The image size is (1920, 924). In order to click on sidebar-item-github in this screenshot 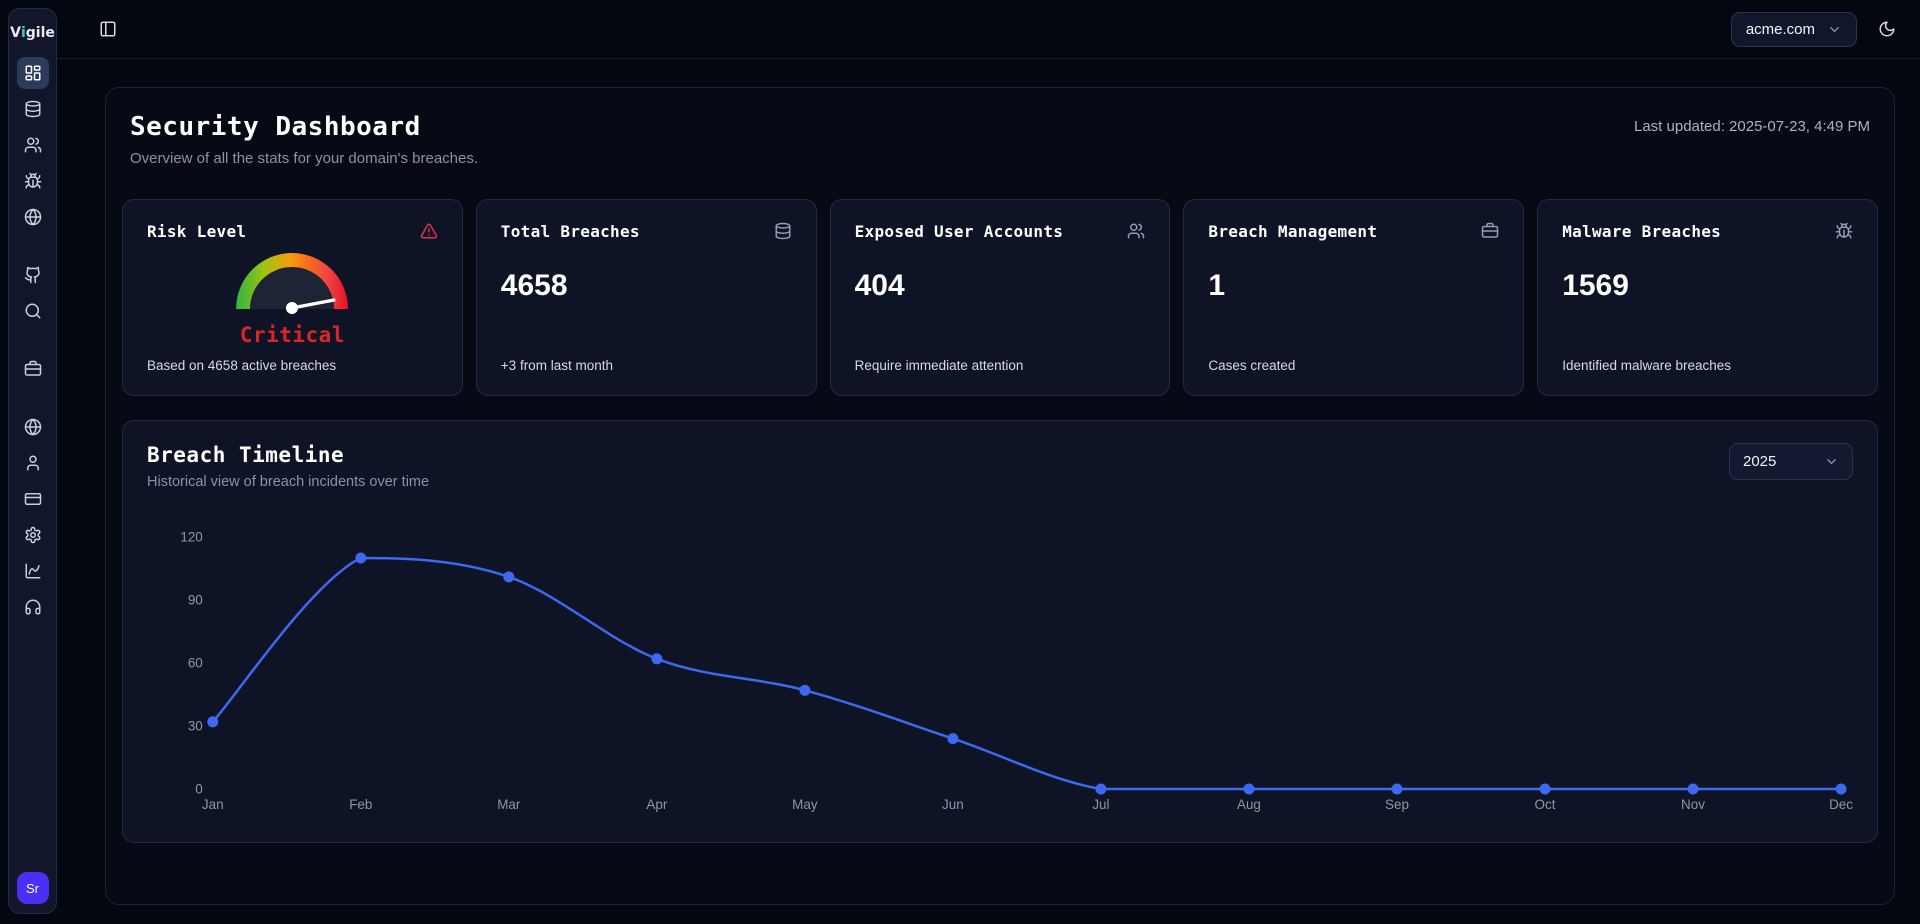, I will do `click(33, 275)`.